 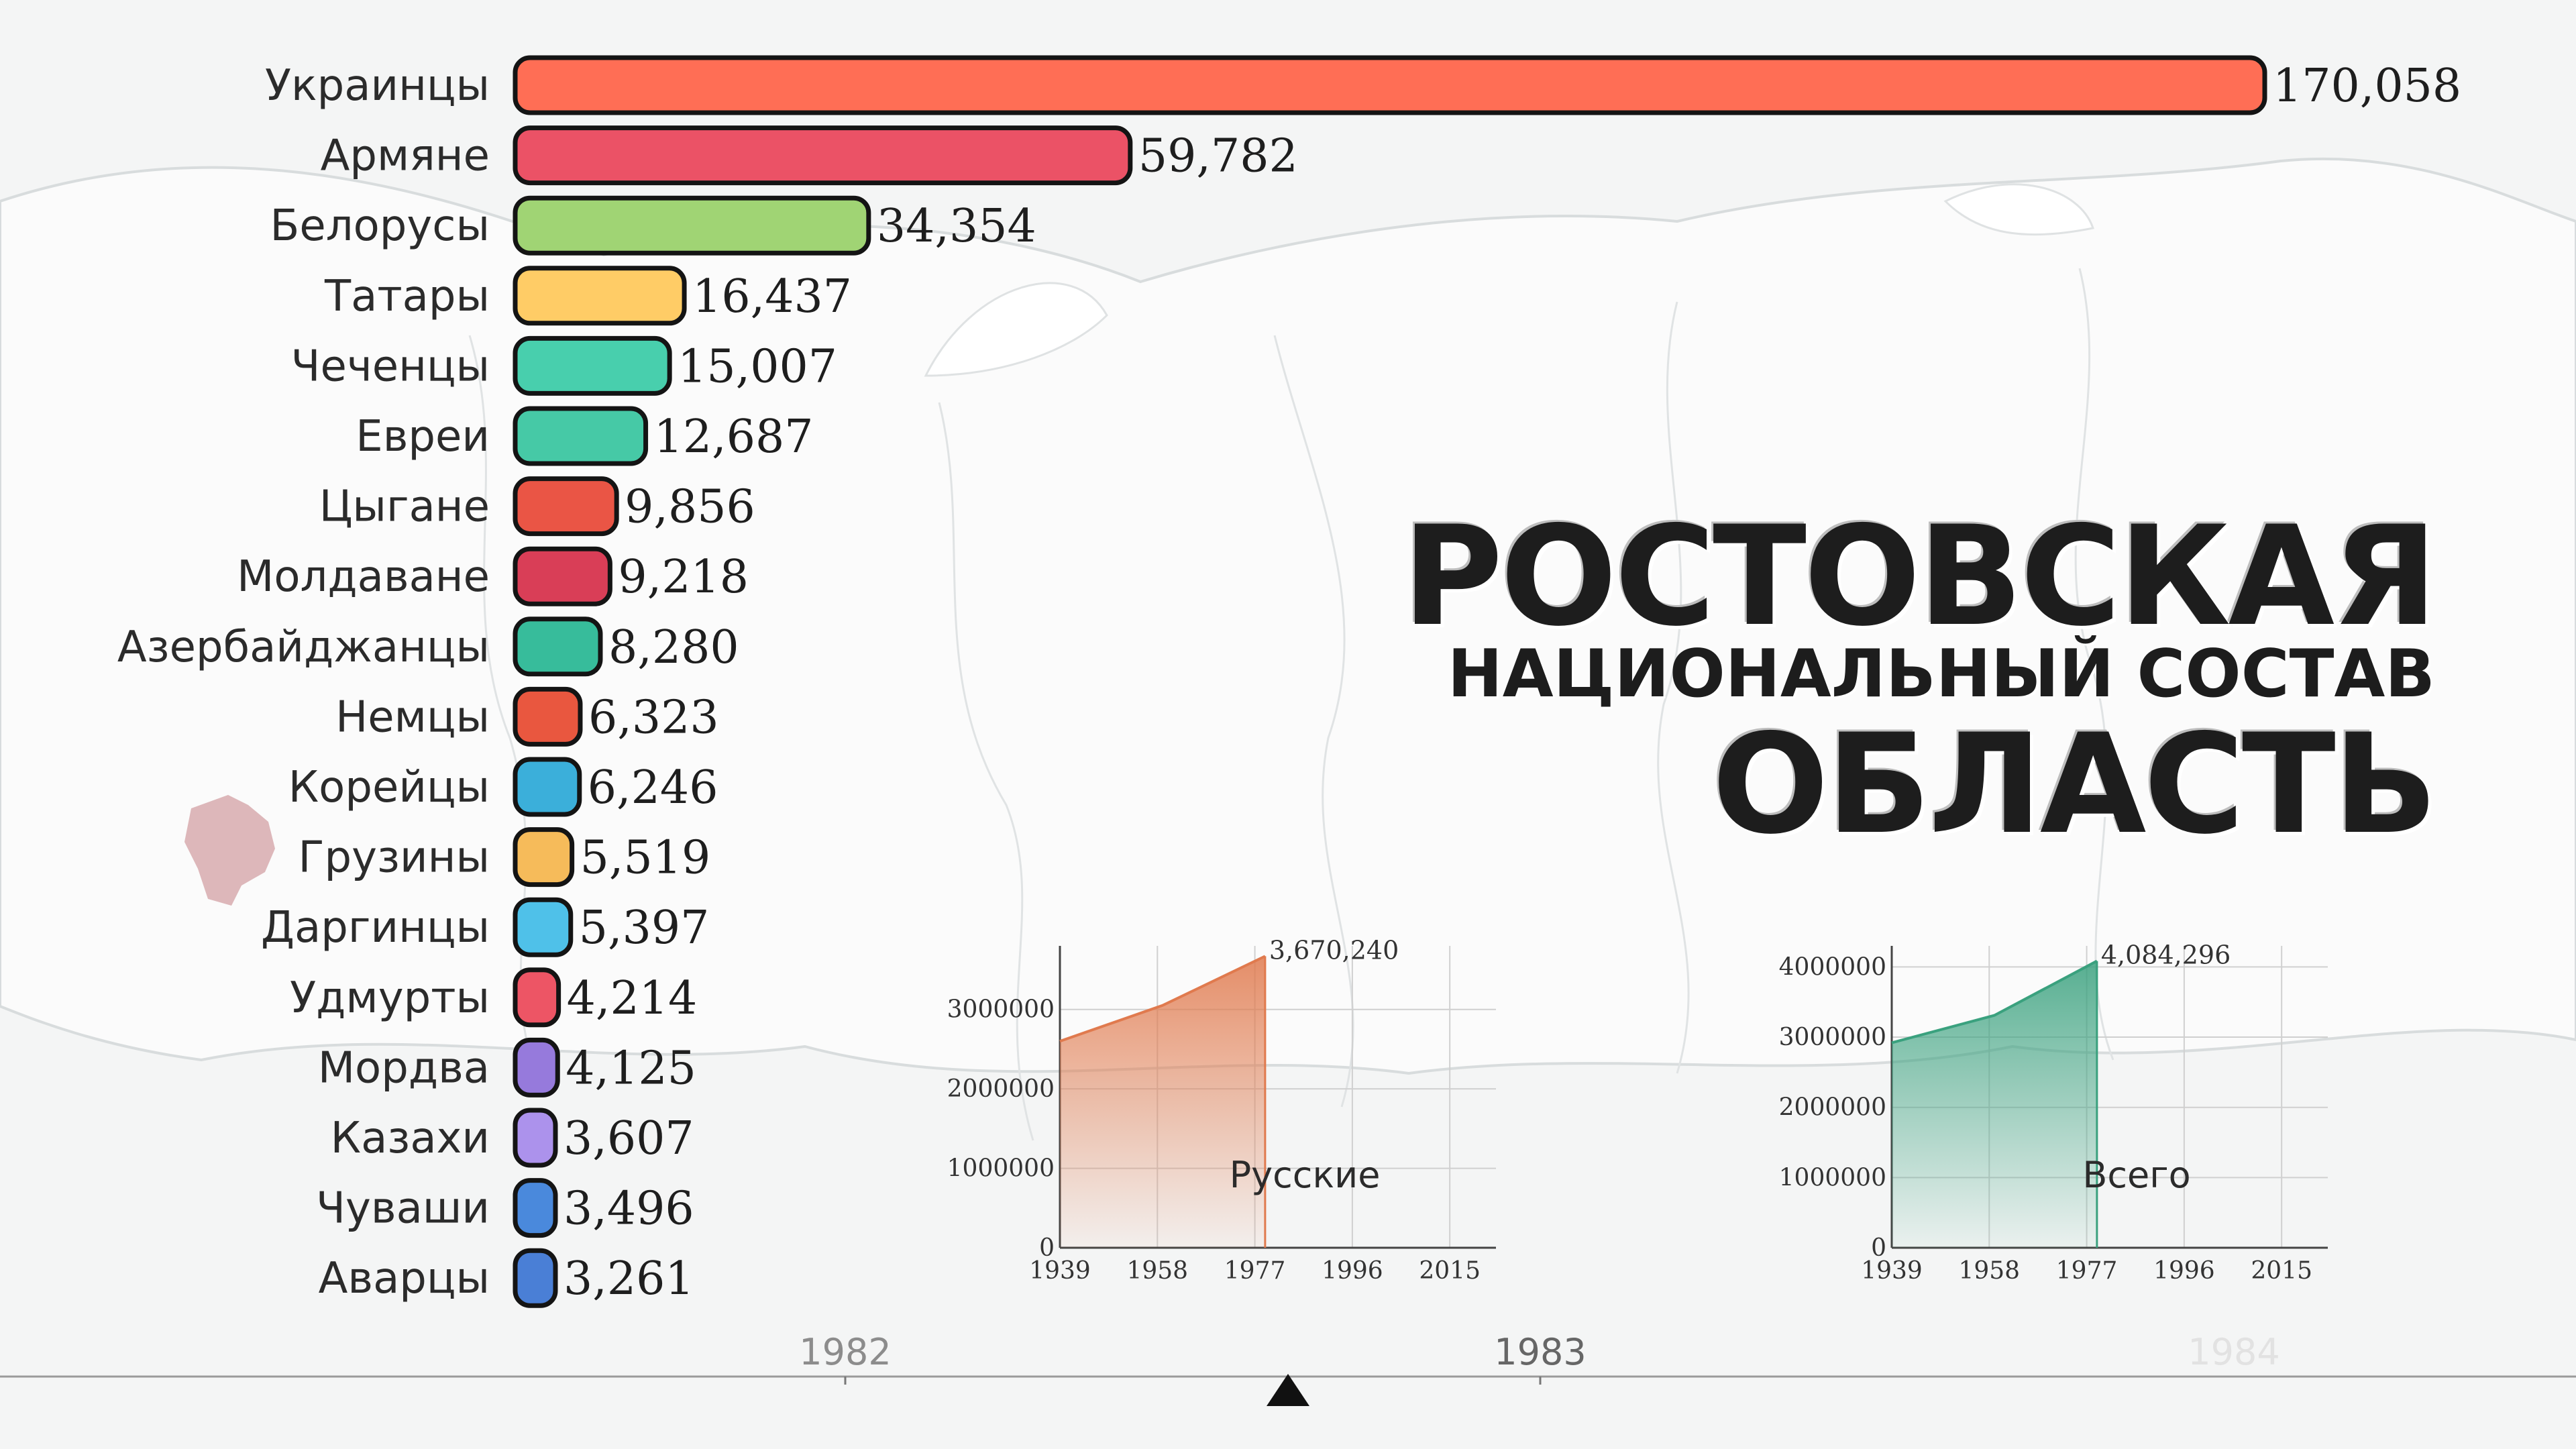 I want to click on bar-category-label: Татары, so click(x=407, y=296).